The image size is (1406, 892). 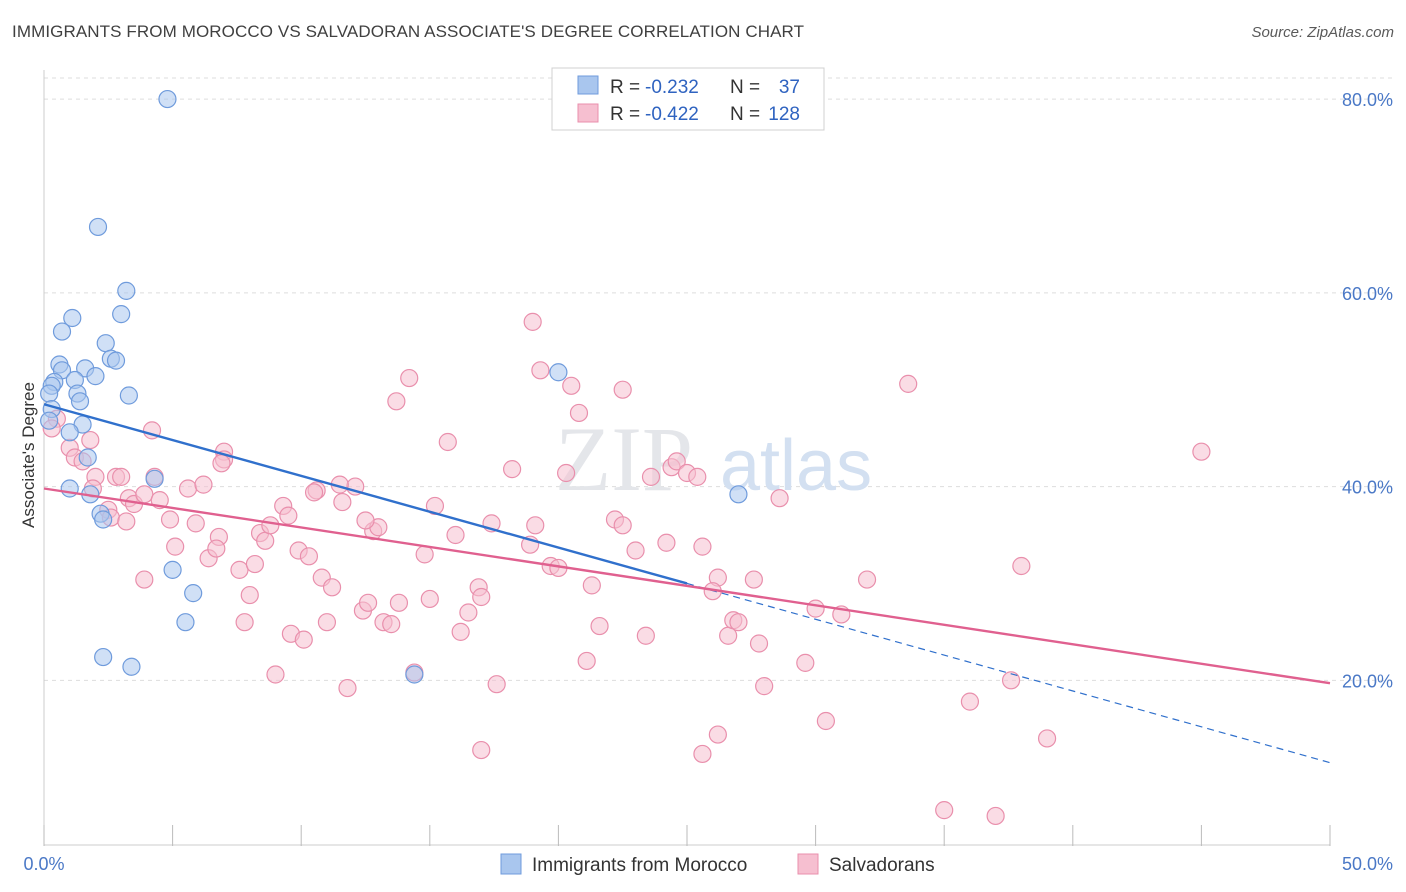 What do you see at coordinates (713, 459) in the screenshot?
I see `watermark: ZIP atlas` at bounding box center [713, 459].